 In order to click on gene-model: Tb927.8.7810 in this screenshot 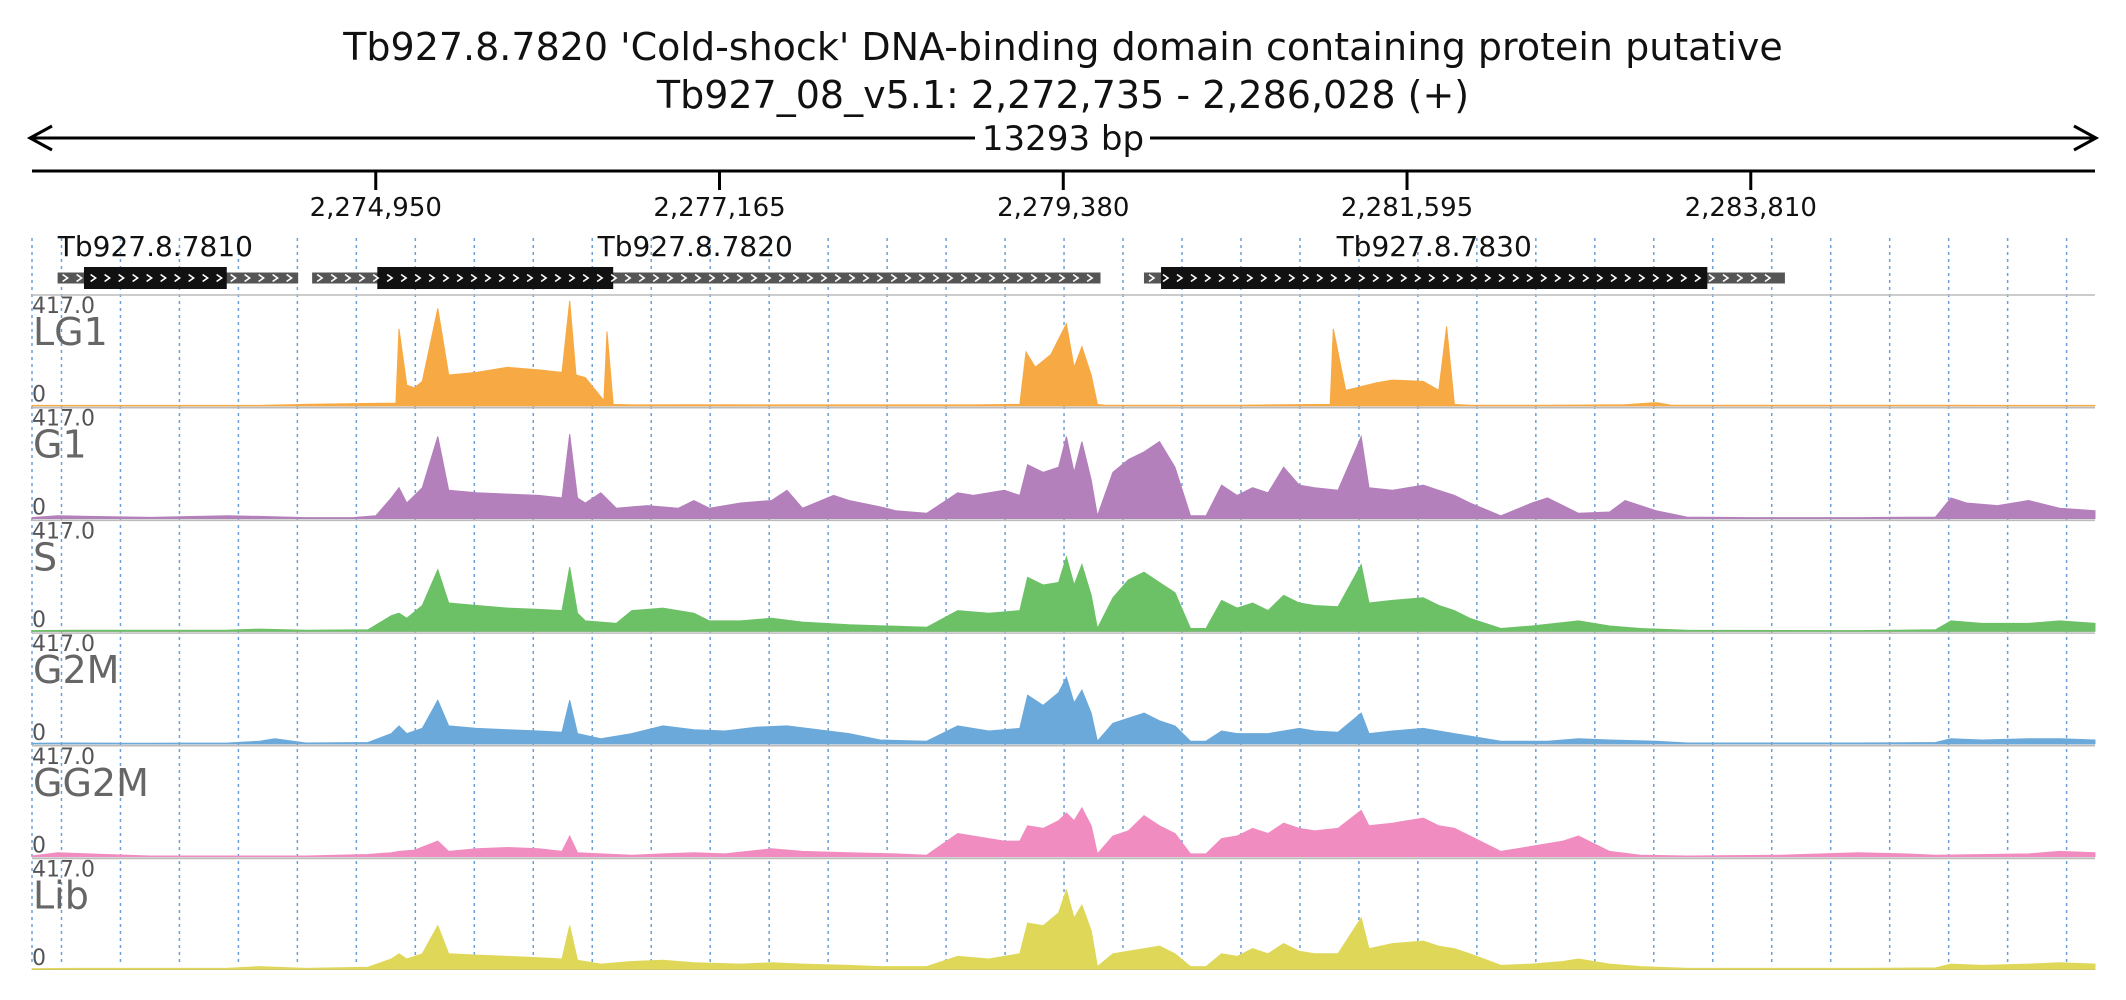, I will do `click(177, 259)`.